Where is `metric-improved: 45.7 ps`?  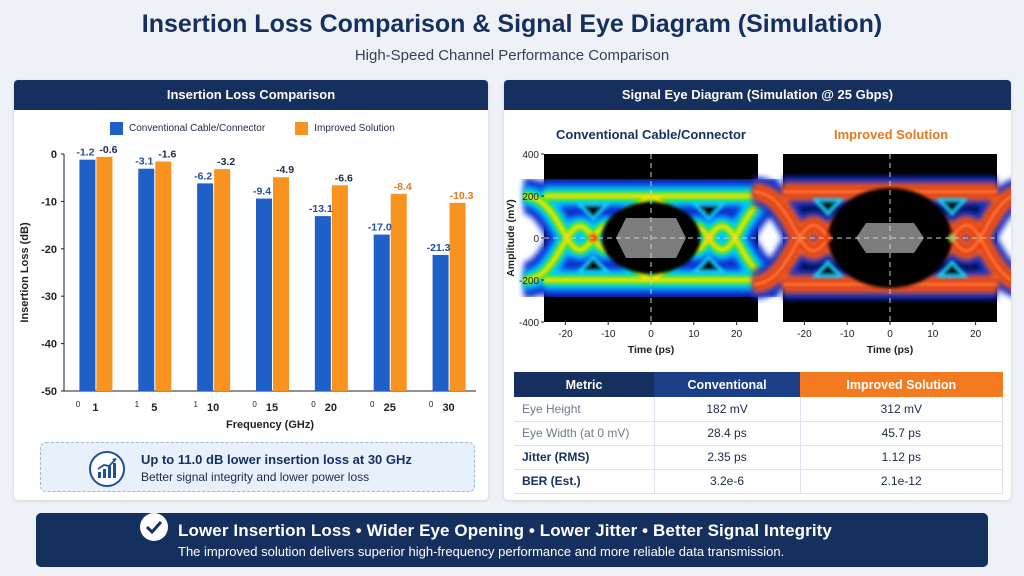 metric-improved: 45.7 ps is located at coordinates (902, 433).